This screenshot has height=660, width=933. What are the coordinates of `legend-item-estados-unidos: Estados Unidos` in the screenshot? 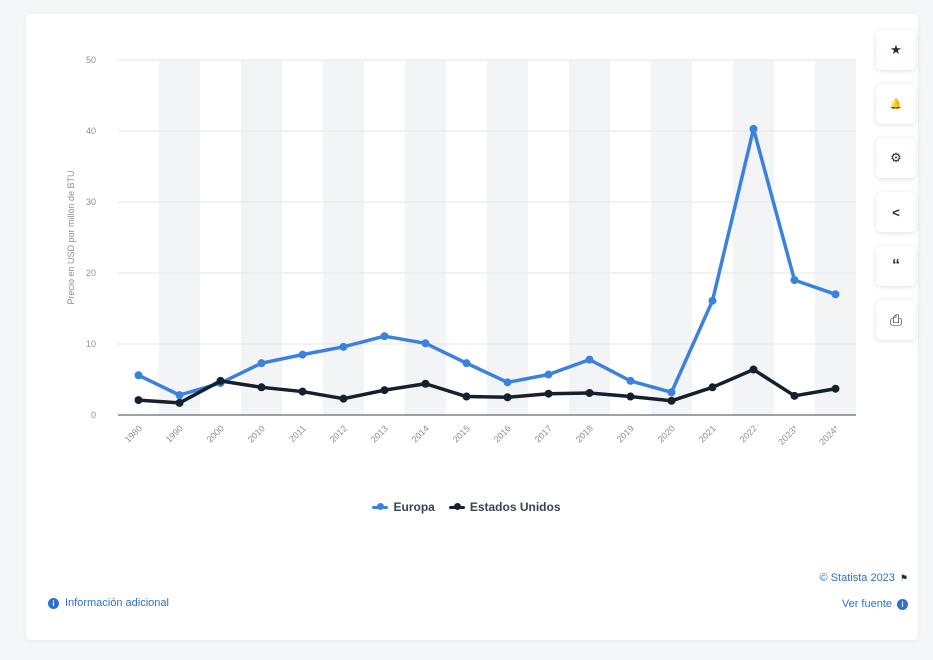 It's located at (504, 507).